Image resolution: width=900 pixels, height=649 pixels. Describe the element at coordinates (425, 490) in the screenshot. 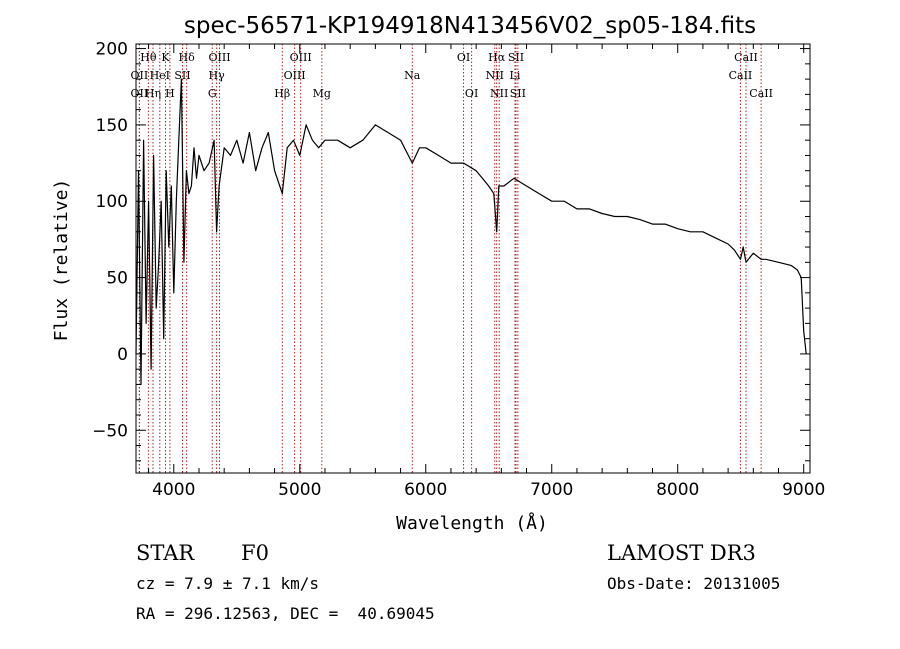

I see `x-tick-label: 6000` at that location.